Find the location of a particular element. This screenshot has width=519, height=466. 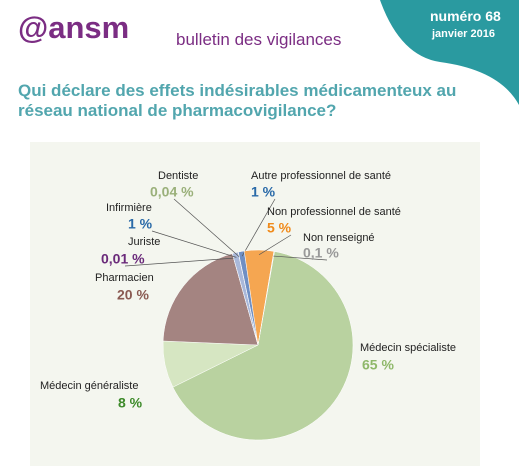

slice-value: 0,01 % is located at coordinates (123, 259).